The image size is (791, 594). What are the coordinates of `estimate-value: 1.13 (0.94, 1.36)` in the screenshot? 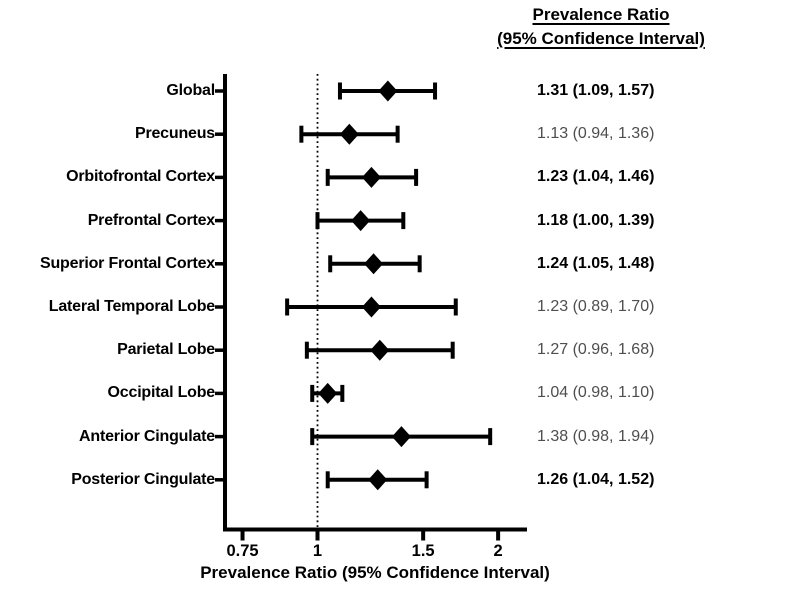 It's located at (596, 134).